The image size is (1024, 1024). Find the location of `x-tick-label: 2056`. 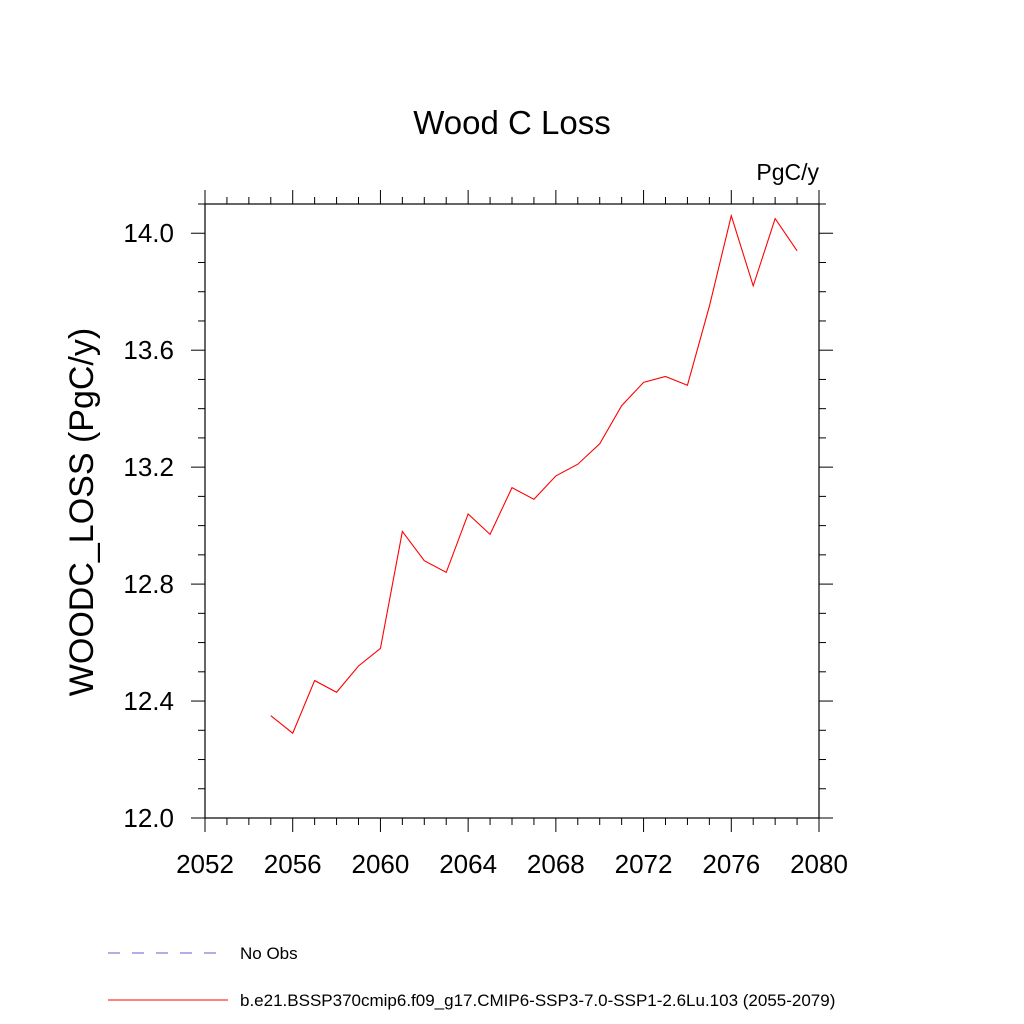

x-tick-label: 2056 is located at coordinates (293, 864).